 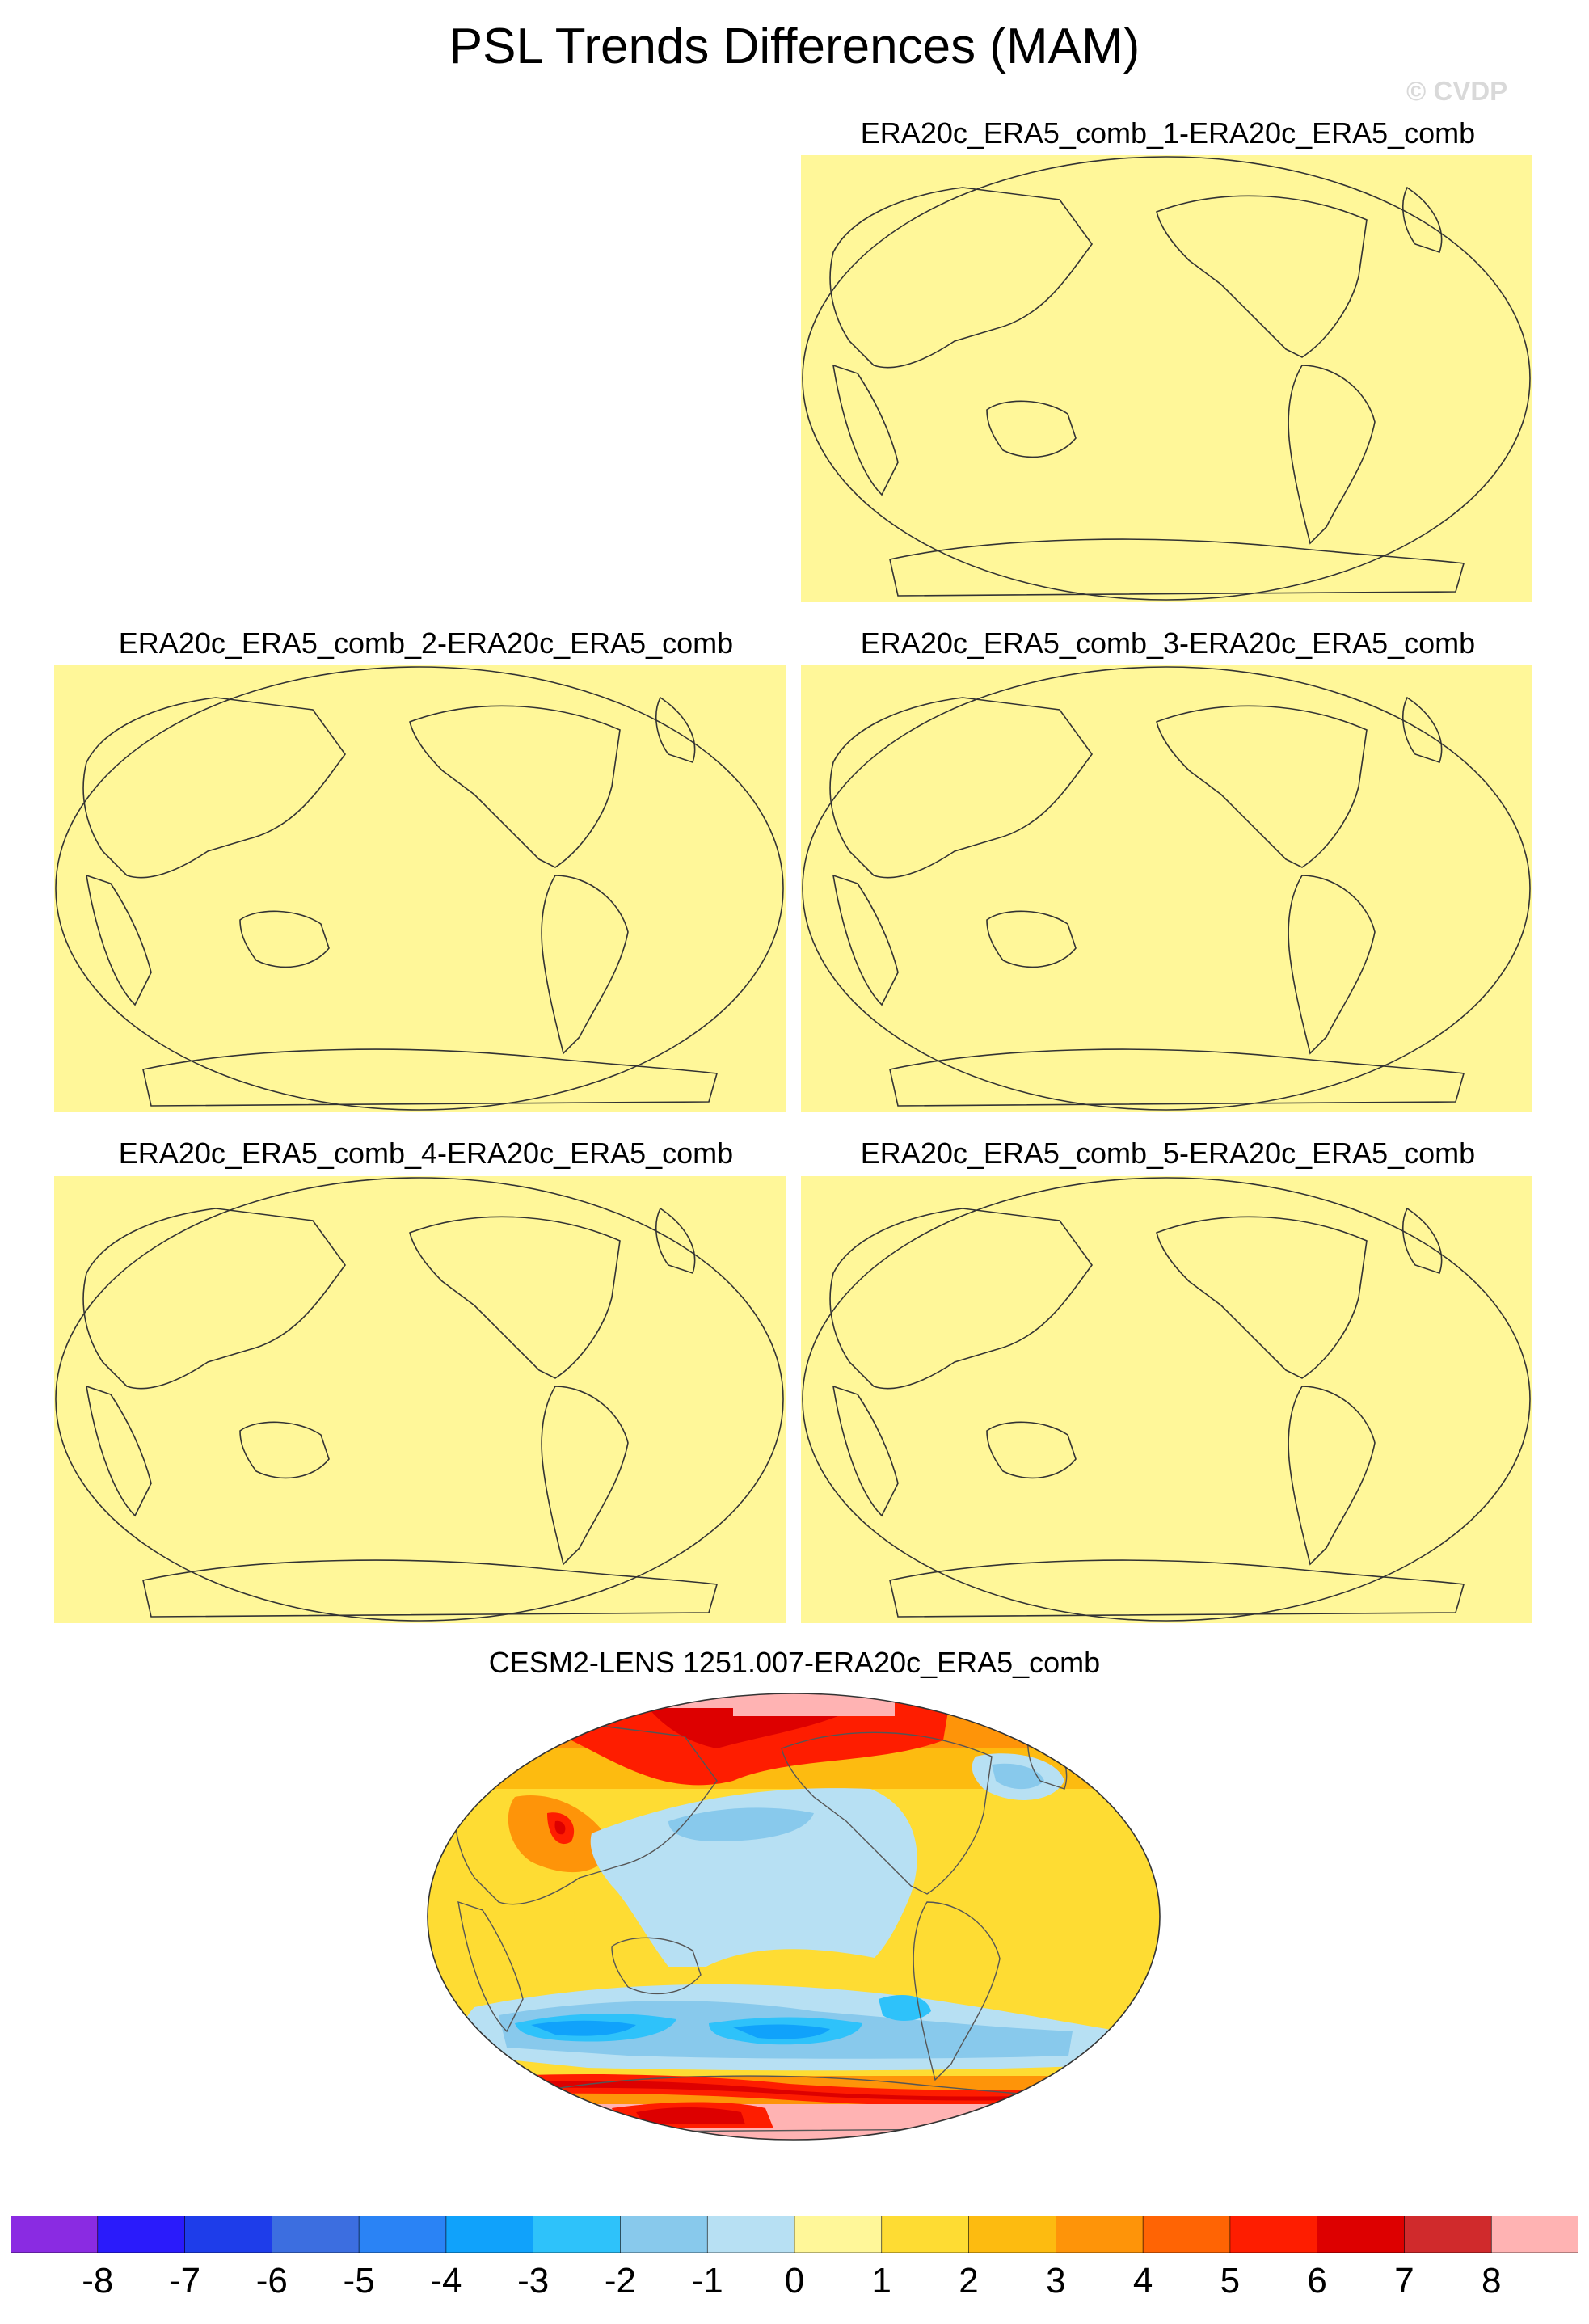 I want to click on colorbar, so click(x=794, y=2235).